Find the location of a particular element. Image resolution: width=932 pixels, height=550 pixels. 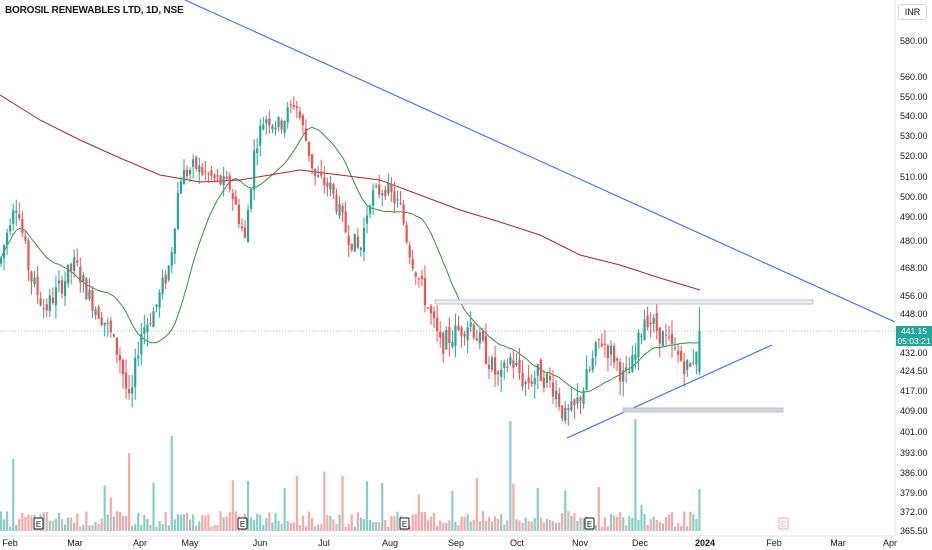

y-tick-label: 550.00 is located at coordinates (914, 97).